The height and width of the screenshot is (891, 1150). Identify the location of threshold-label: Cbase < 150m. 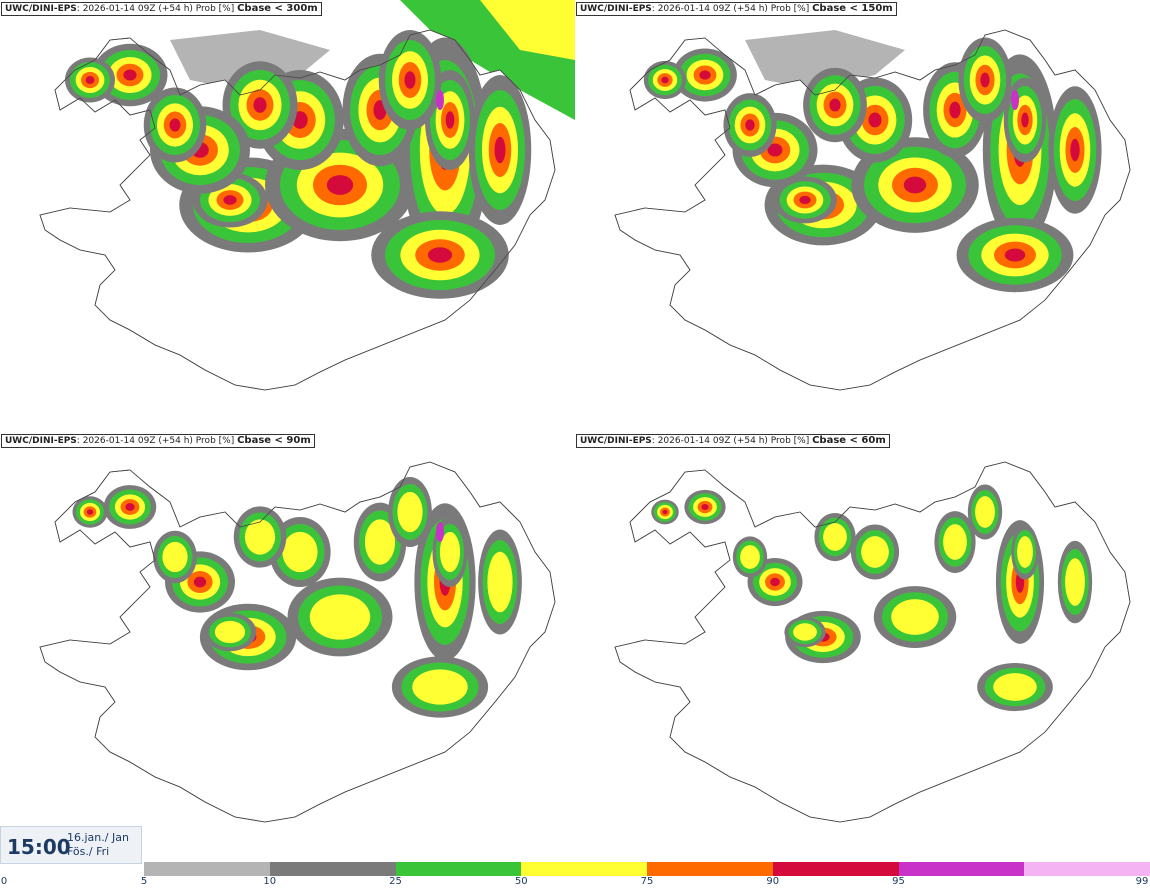
(852, 8).